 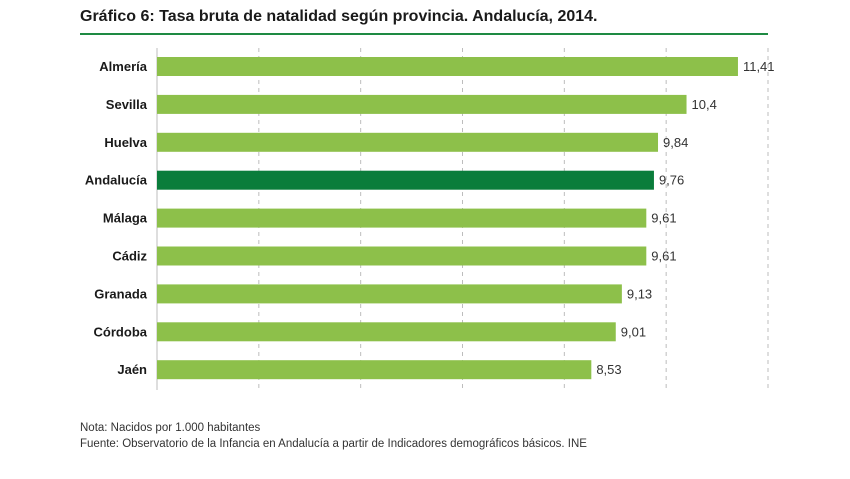 I want to click on value-label: 9,13, so click(x=639, y=293).